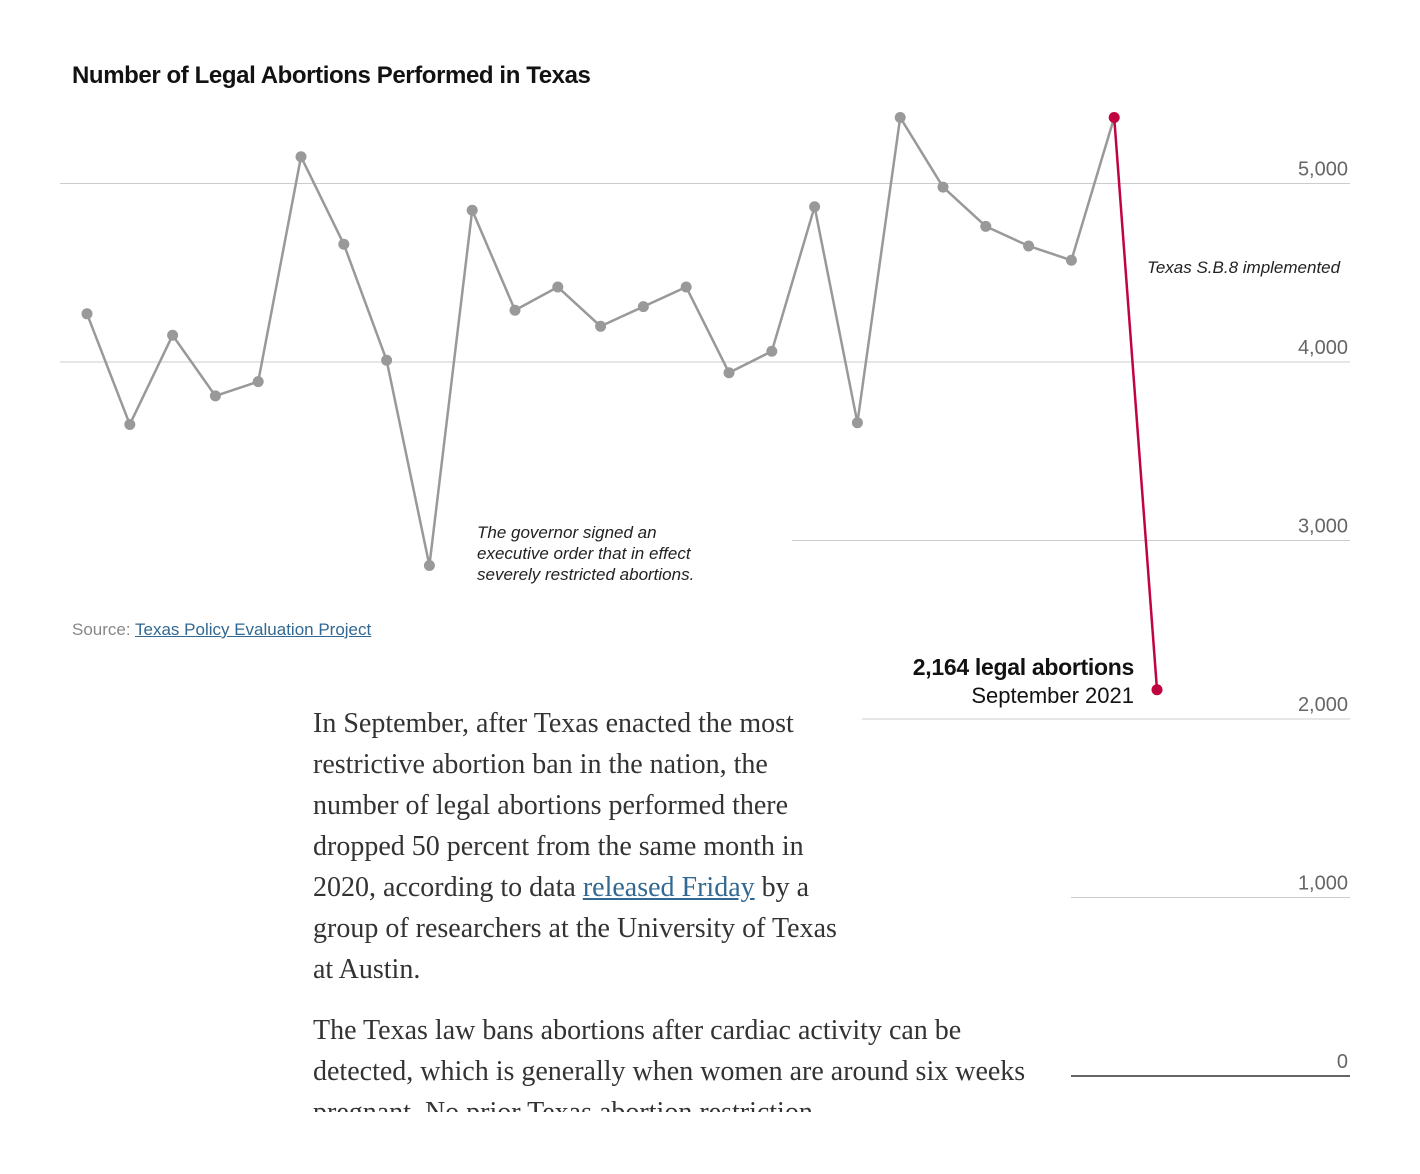 This screenshot has height=1174, width=1420. Describe the element at coordinates (1323, 884) in the screenshot. I see `y-tick-label: 1,000` at that location.